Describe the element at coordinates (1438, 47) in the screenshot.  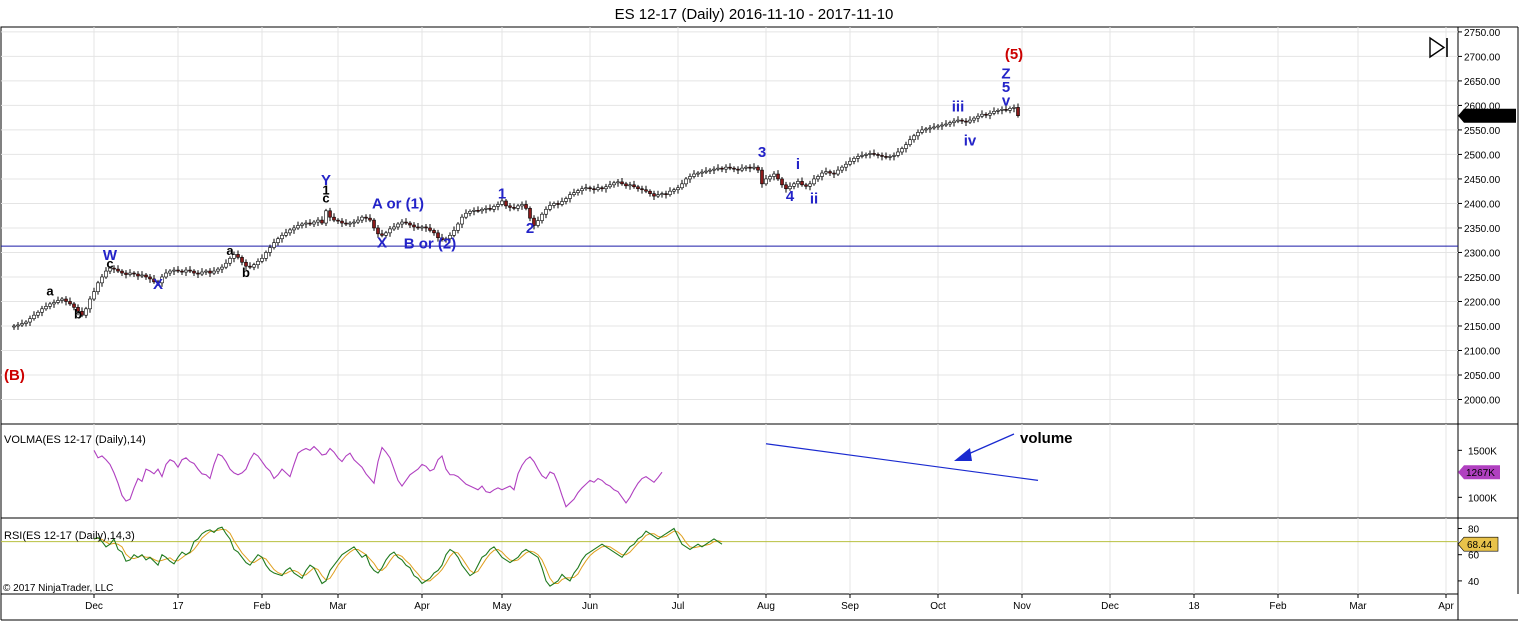
I see `play-forward-icon` at that location.